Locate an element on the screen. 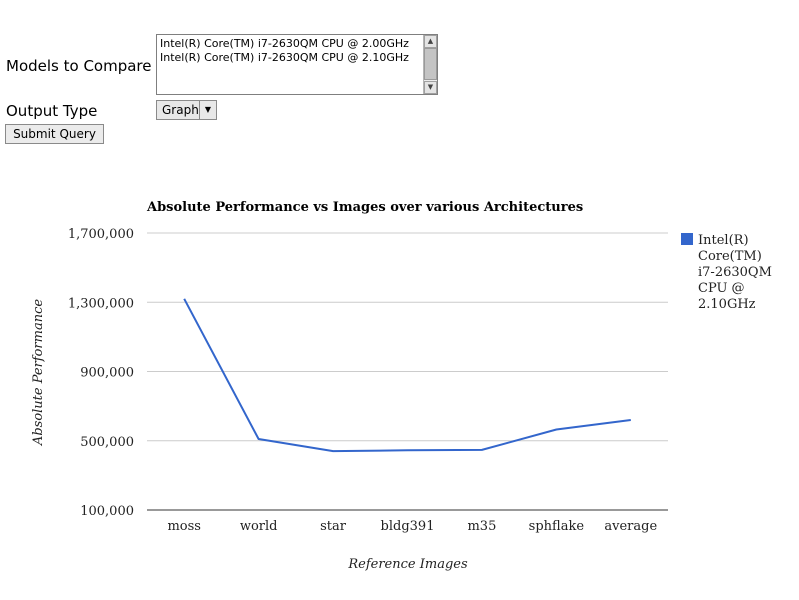  legend-label: i7-2630QM is located at coordinates (735, 272).